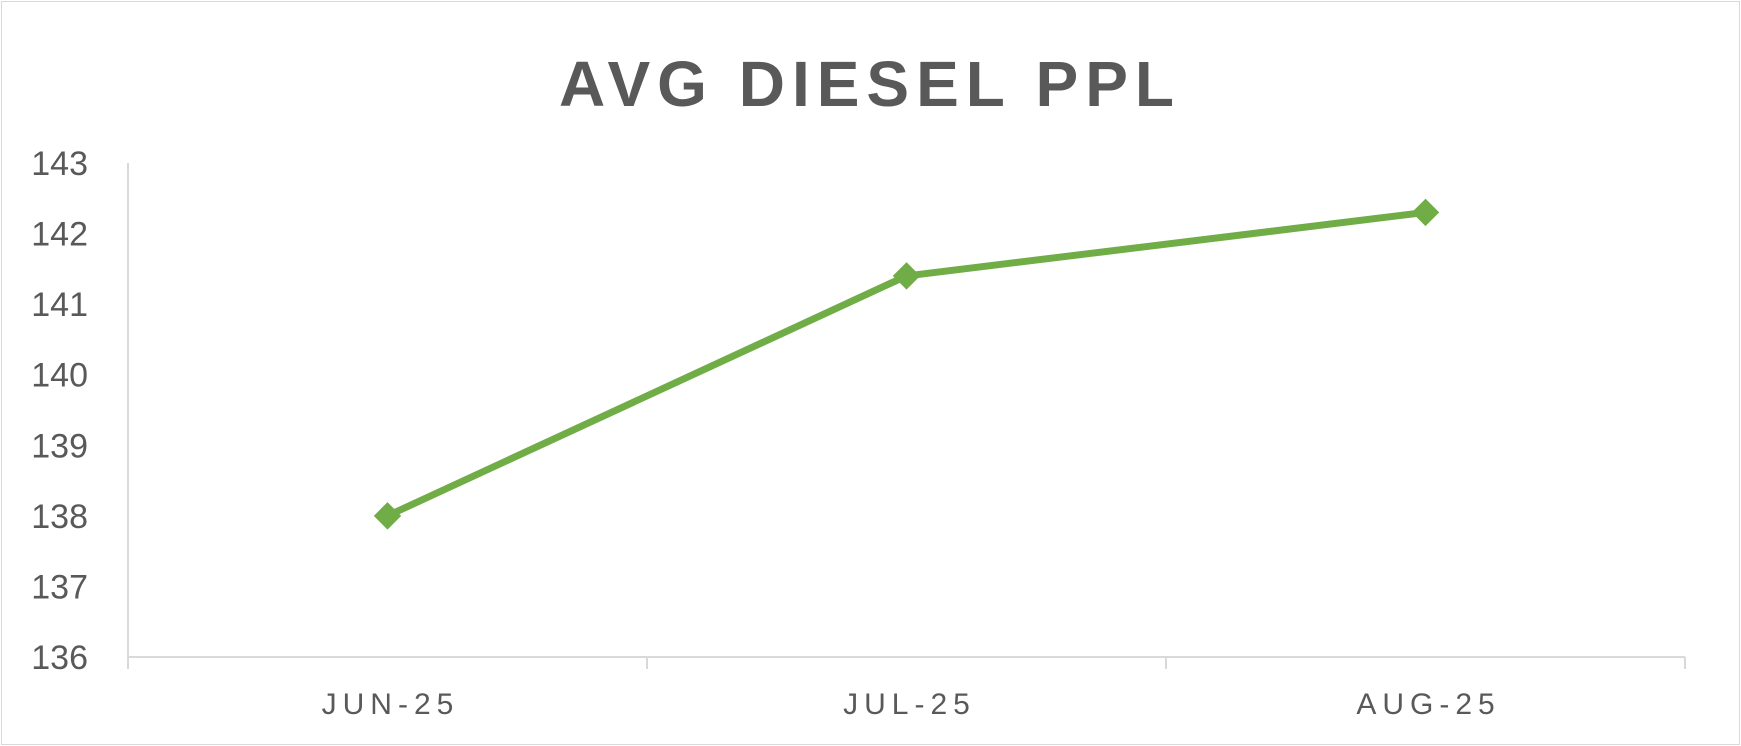 The width and height of the screenshot is (1741, 746). Describe the element at coordinates (59, 235) in the screenshot. I see `y-tick-label: 142` at that location.